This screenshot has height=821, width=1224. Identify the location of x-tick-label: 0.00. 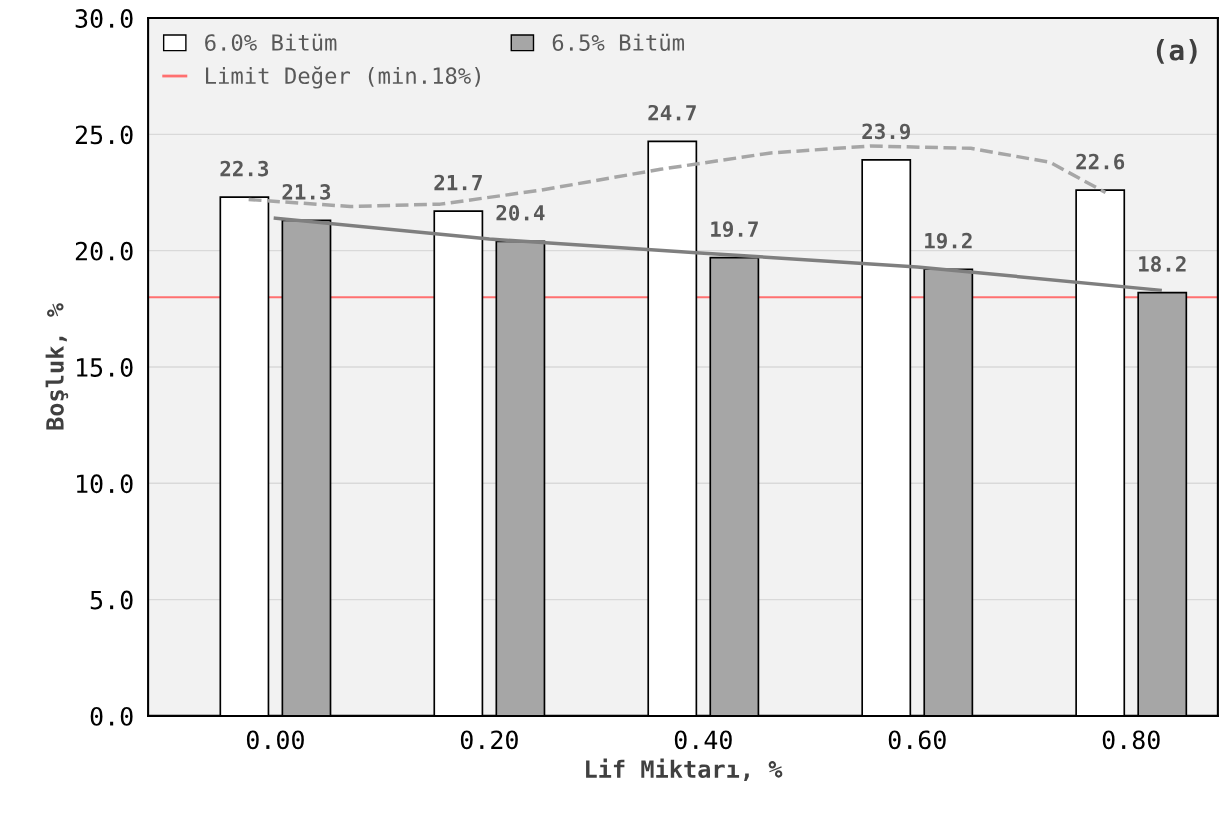
(275, 740).